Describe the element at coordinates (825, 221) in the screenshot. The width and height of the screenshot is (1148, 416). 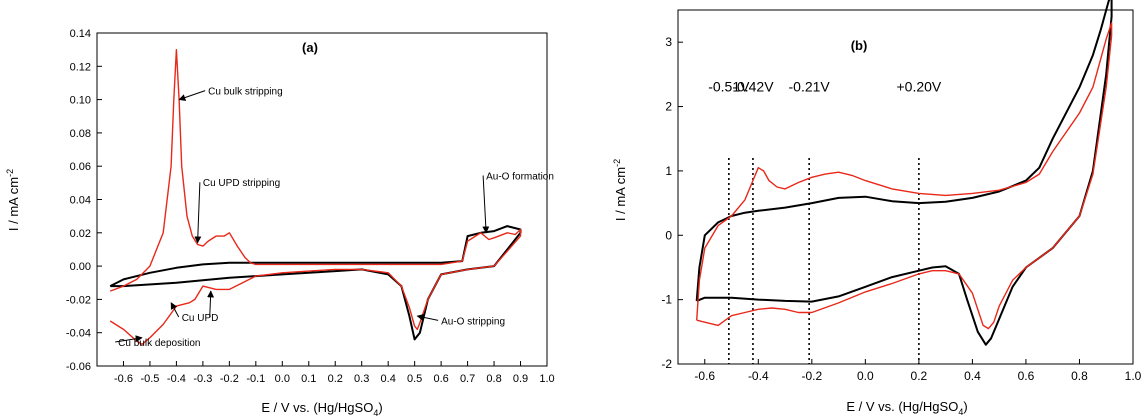
I see `reference-lines-b: -0.51V-0.42V -0.21V +0.20V` at that location.